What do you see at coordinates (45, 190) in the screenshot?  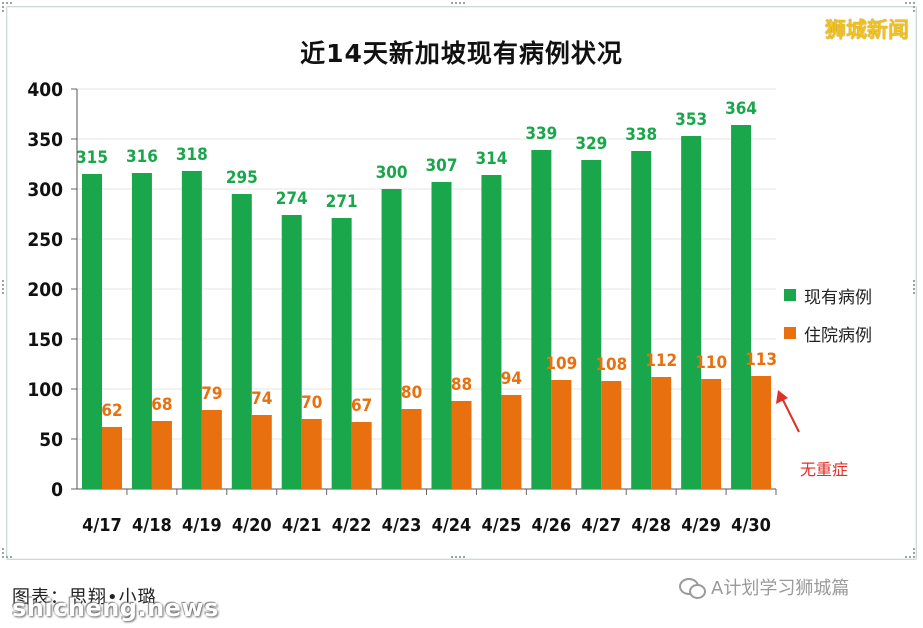 I see `y-tick-label: 300` at bounding box center [45, 190].